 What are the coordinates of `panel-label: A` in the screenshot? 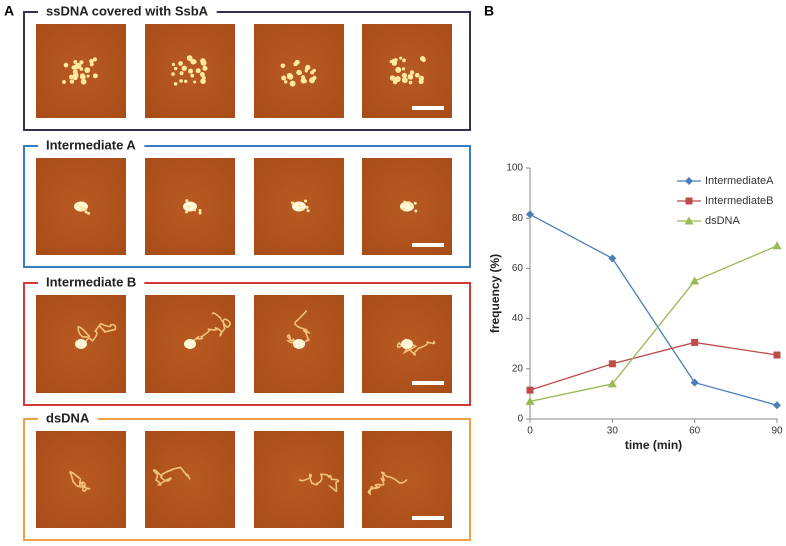 It's located at (9, 11).